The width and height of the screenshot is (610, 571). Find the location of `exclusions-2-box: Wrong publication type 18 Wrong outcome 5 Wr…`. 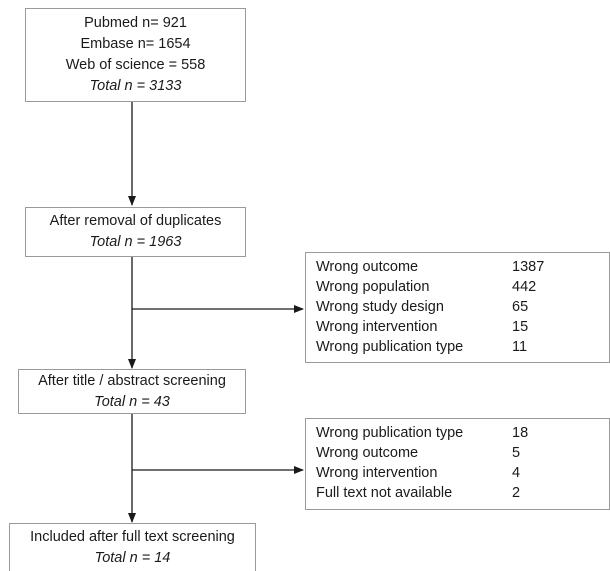

exclusions-2-box: Wrong publication type 18 Wrong outcome 5 Wr… is located at coordinates (457, 464).